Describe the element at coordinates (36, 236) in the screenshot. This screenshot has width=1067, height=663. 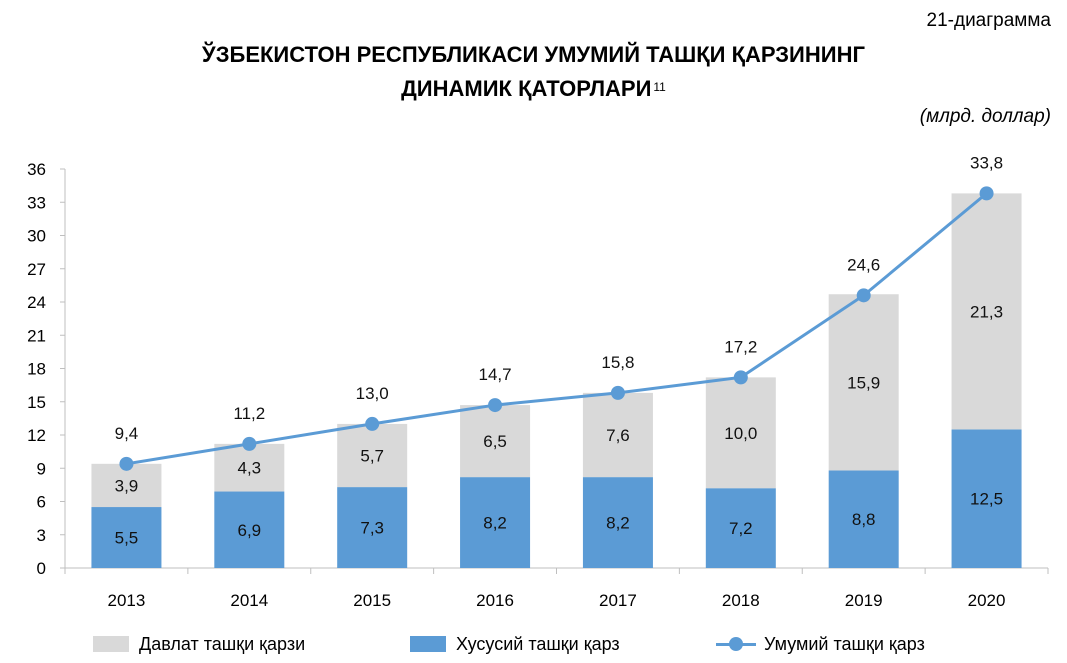
I see `y-tick-label: 30` at that location.